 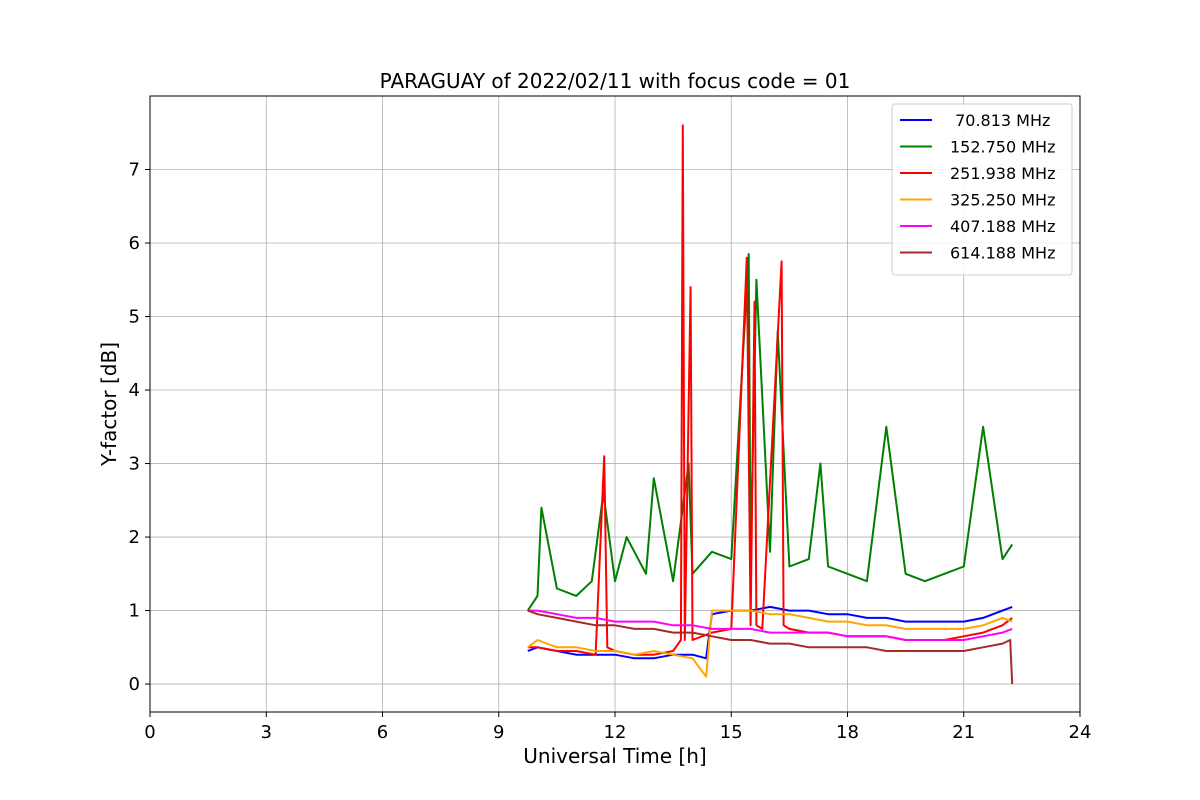 I want to click on x-tick-label: 18, so click(x=847, y=732).